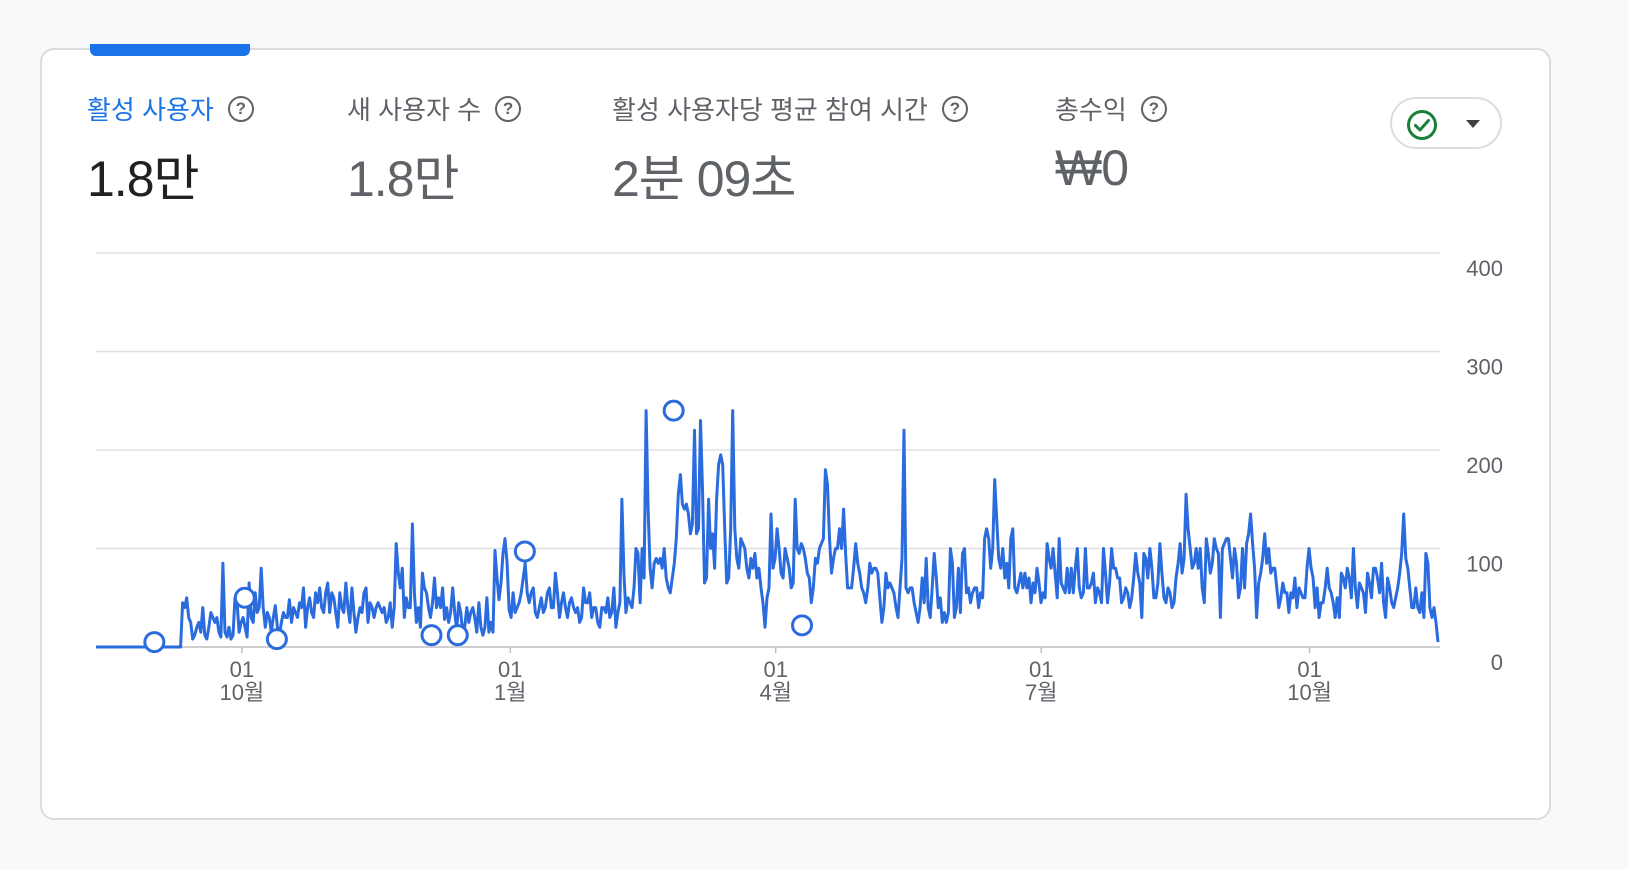 The width and height of the screenshot is (1628, 870). I want to click on y-tick-label: 300, so click(1484, 367).